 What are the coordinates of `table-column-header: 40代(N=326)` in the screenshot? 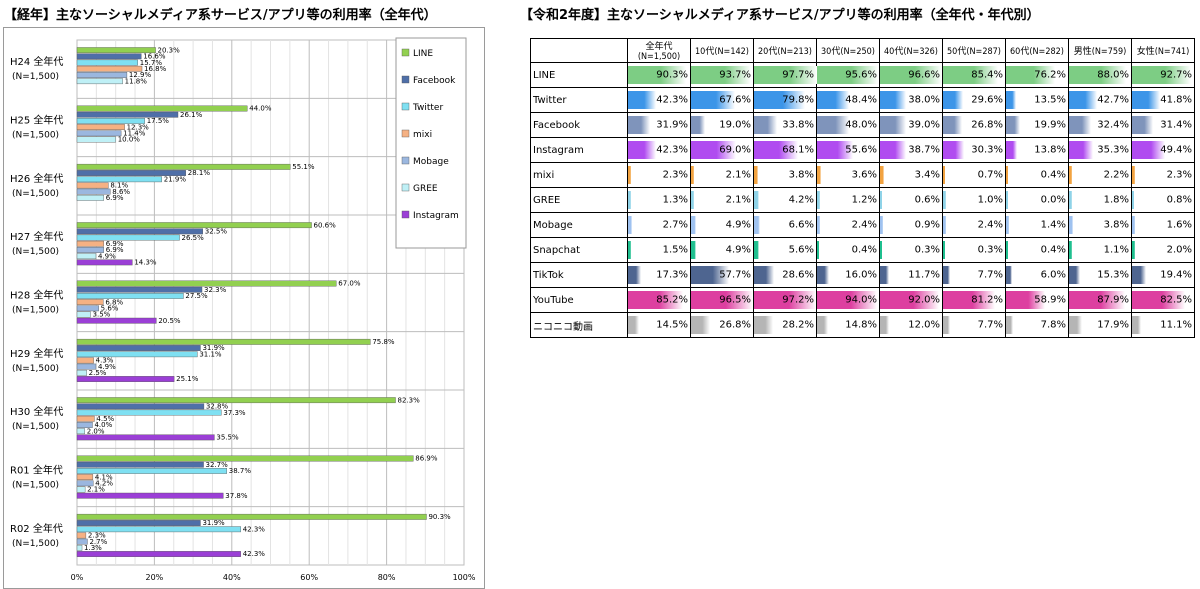 It's located at (911, 50).